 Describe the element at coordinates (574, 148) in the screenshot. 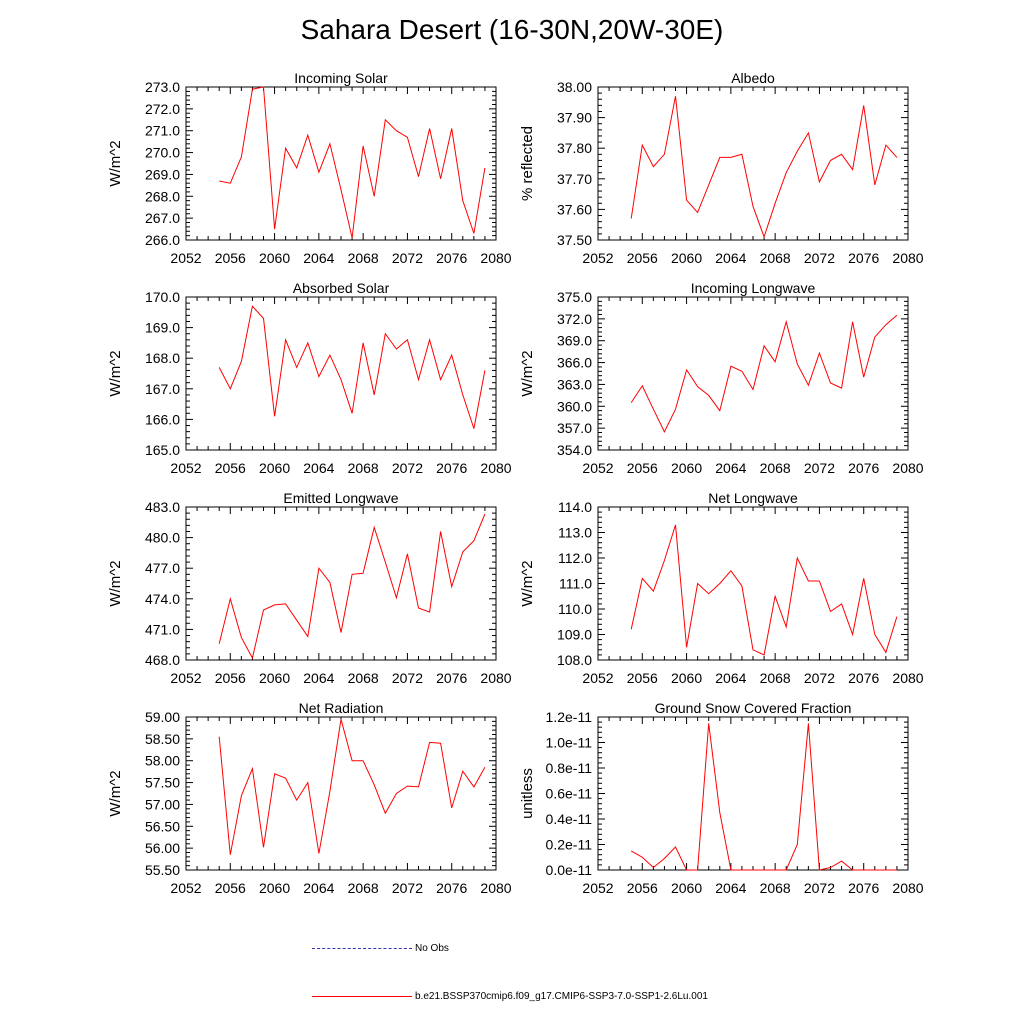

I see `y-tick-label: 37.80` at that location.